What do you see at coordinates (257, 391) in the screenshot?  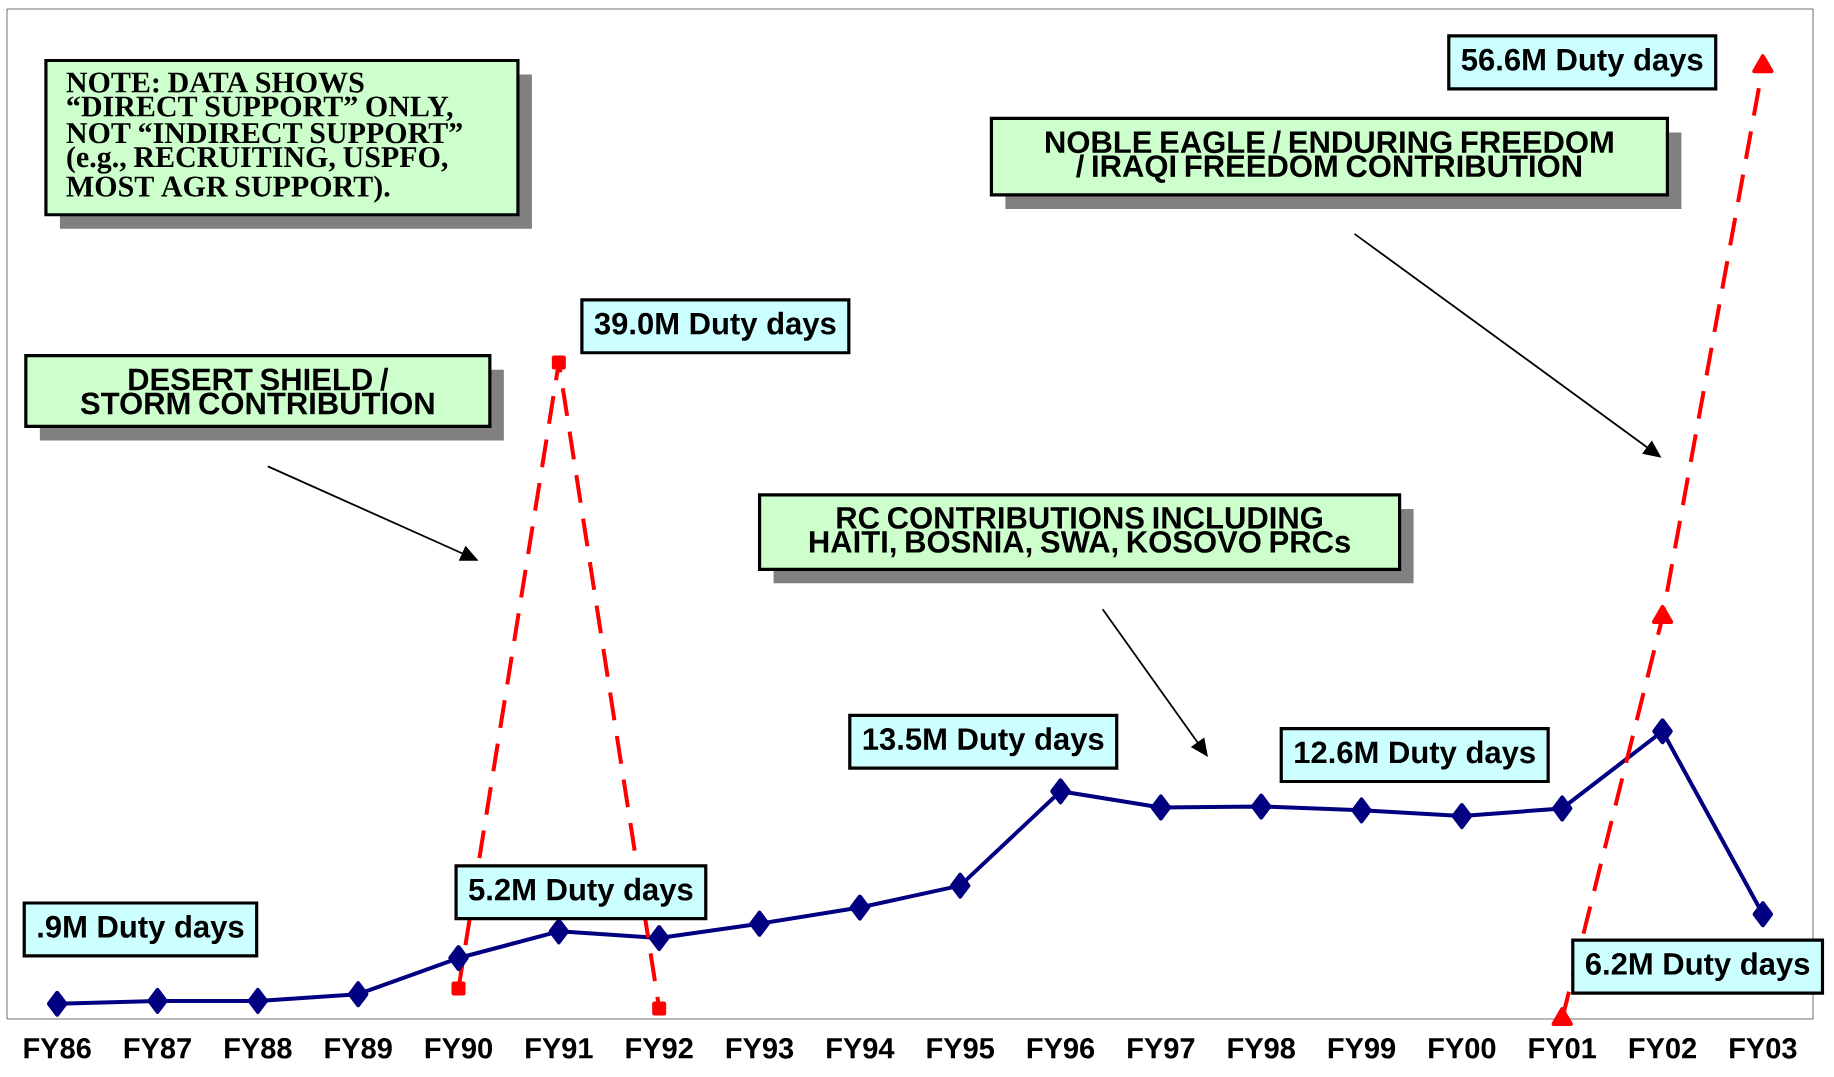 I see `annotation: DESERT SHIELD / STORM CONTRIBUTION` at bounding box center [257, 391].